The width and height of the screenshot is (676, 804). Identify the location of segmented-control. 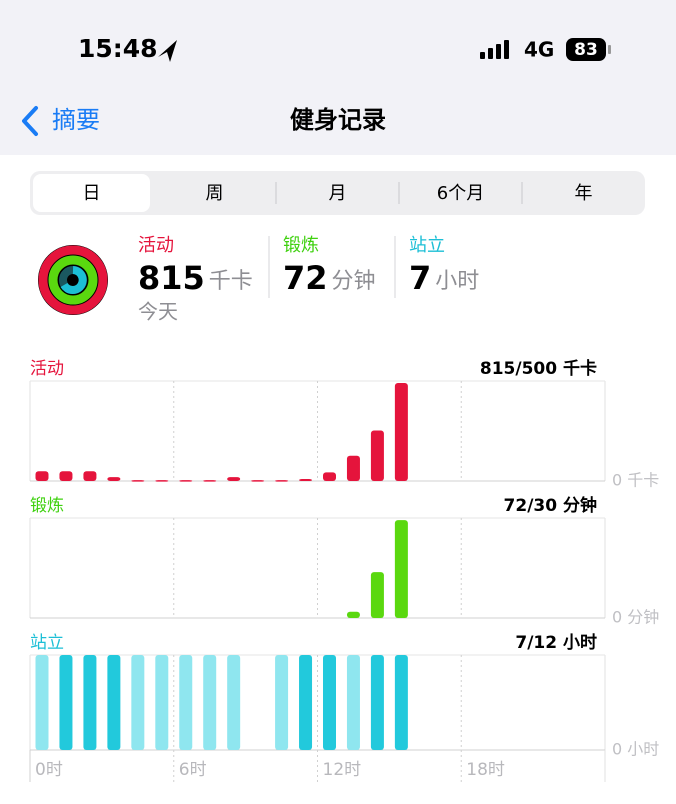
(337, 193).